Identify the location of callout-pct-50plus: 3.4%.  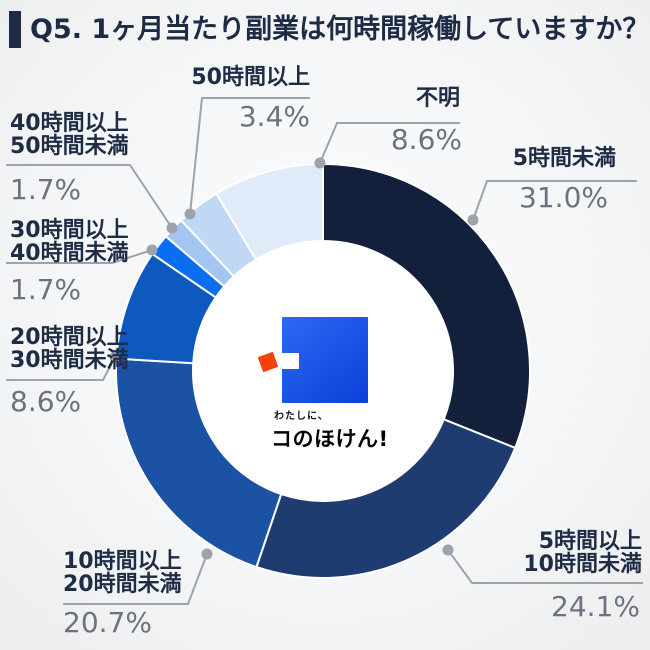
(274, 116).